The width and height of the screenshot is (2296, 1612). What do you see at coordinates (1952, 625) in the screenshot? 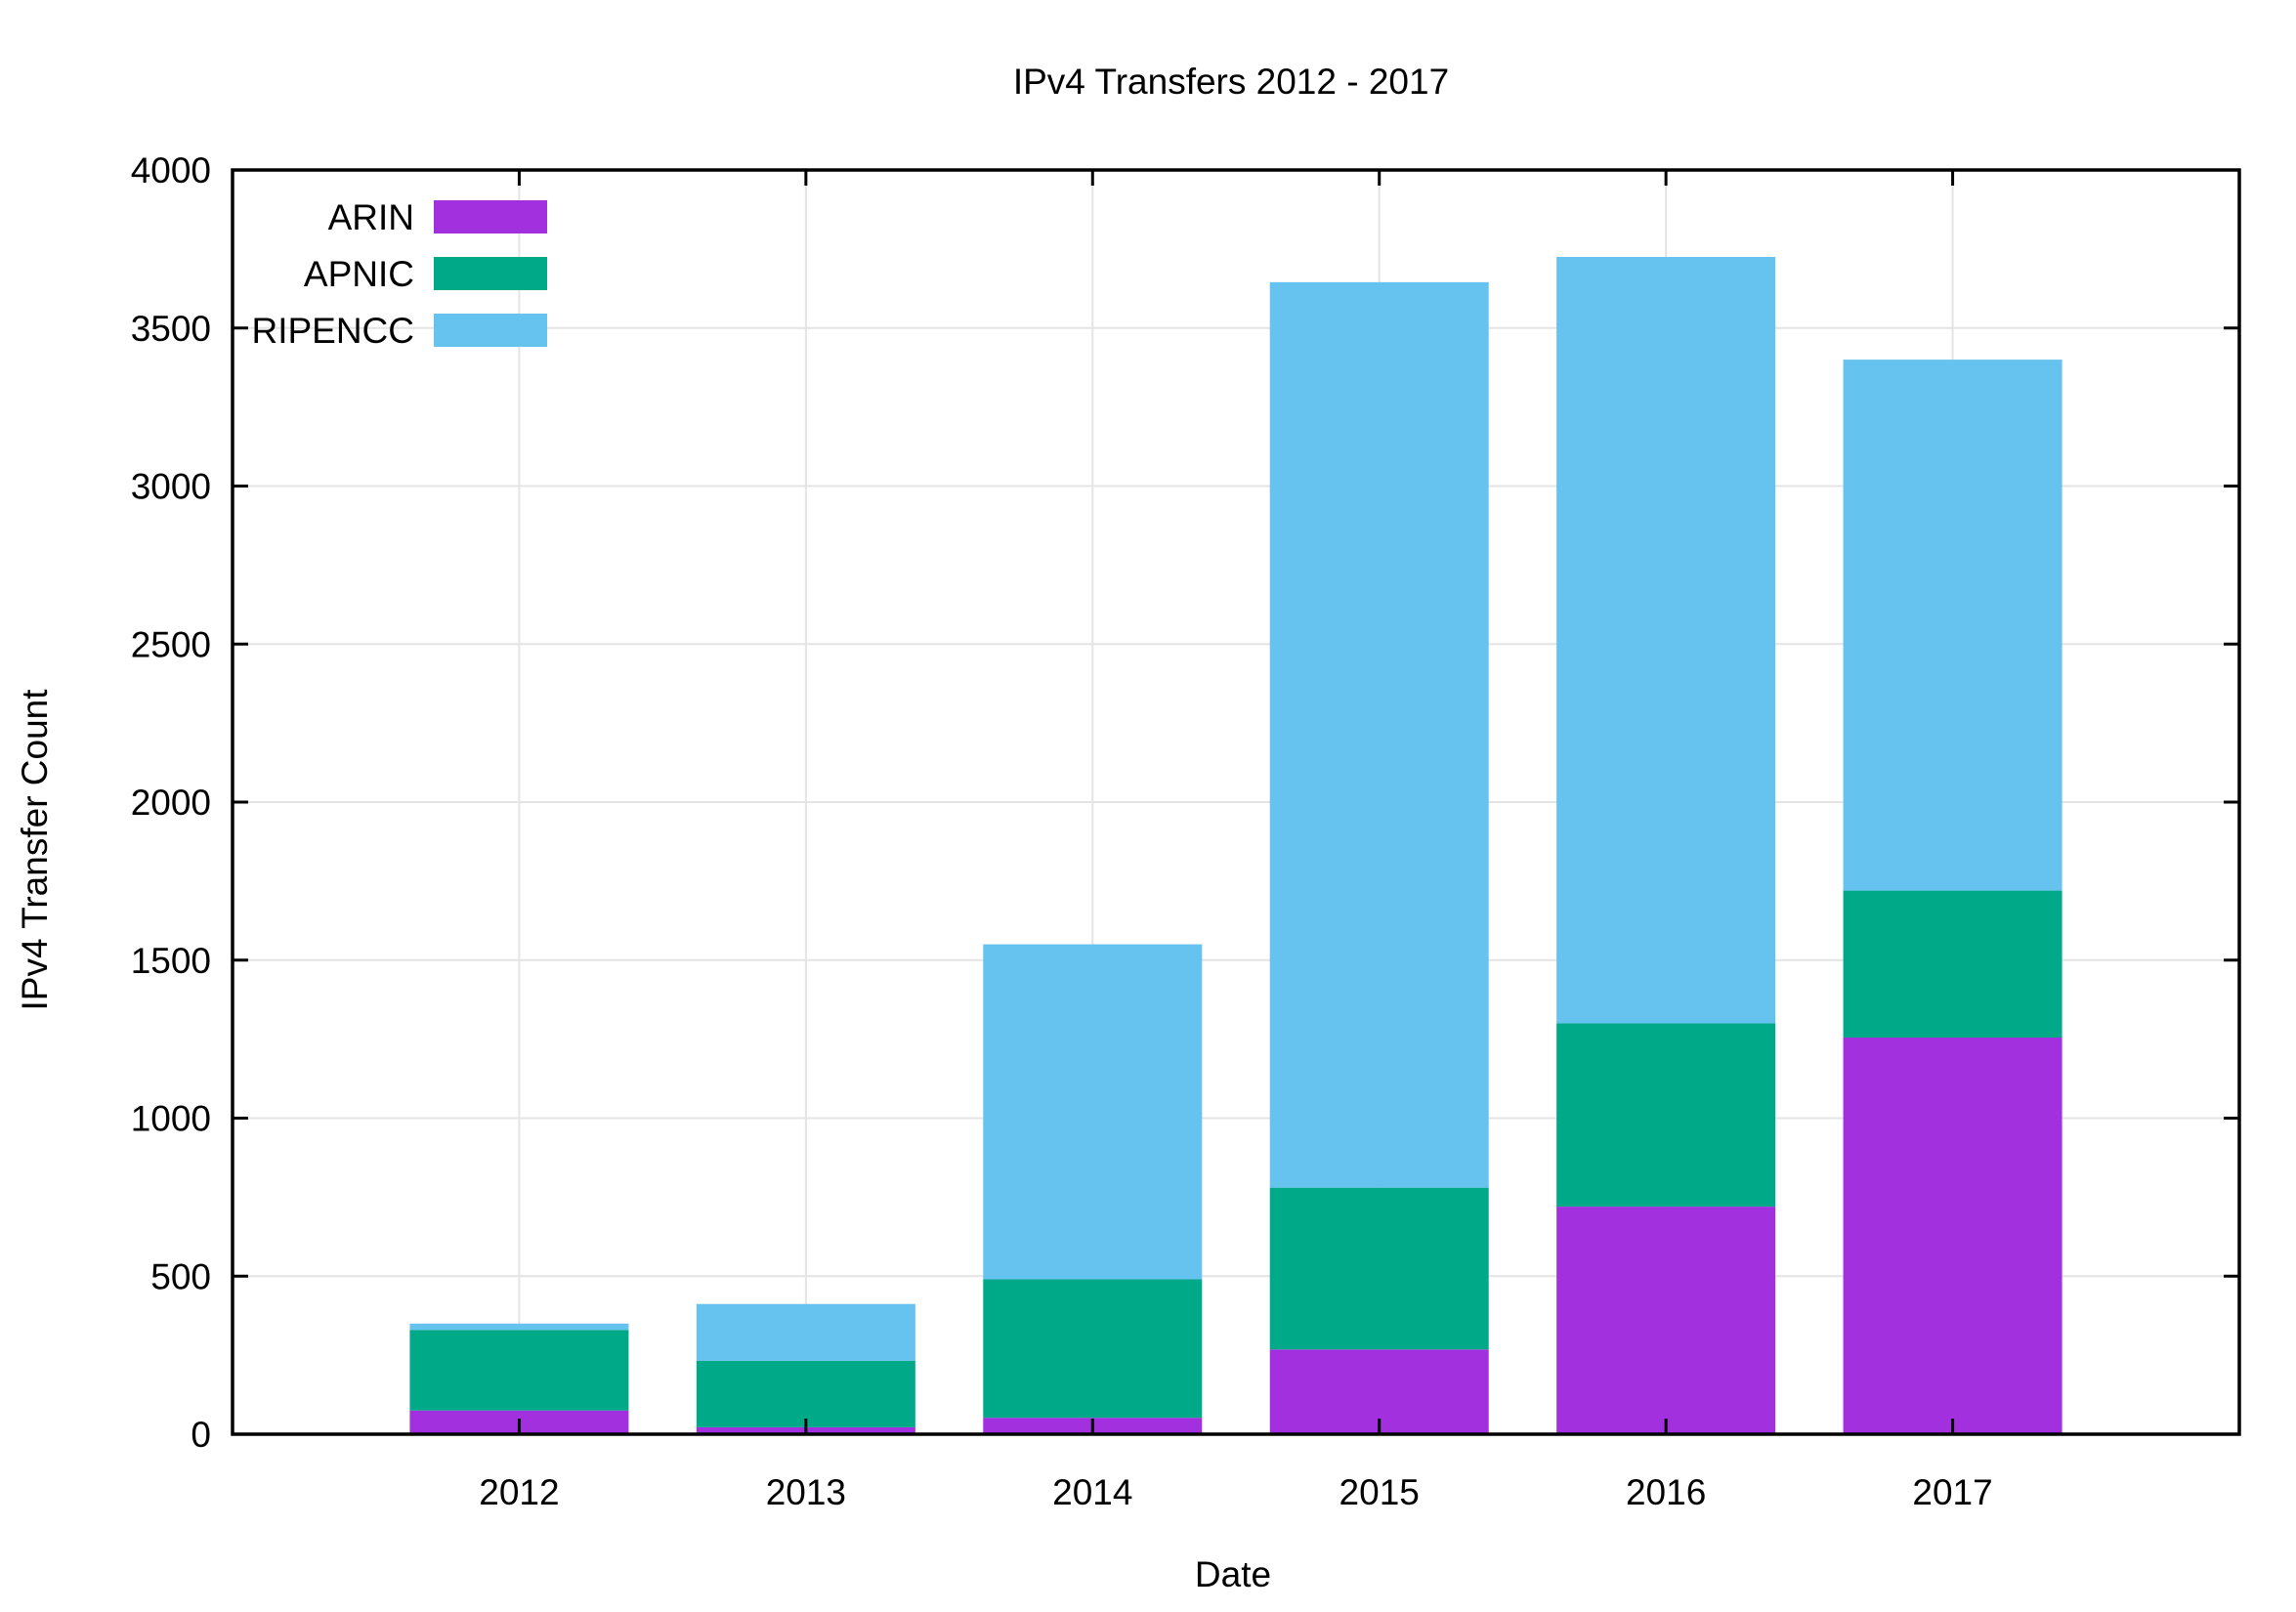
I see `bar-ripencc-2017` at bounding box center [1952, 625].